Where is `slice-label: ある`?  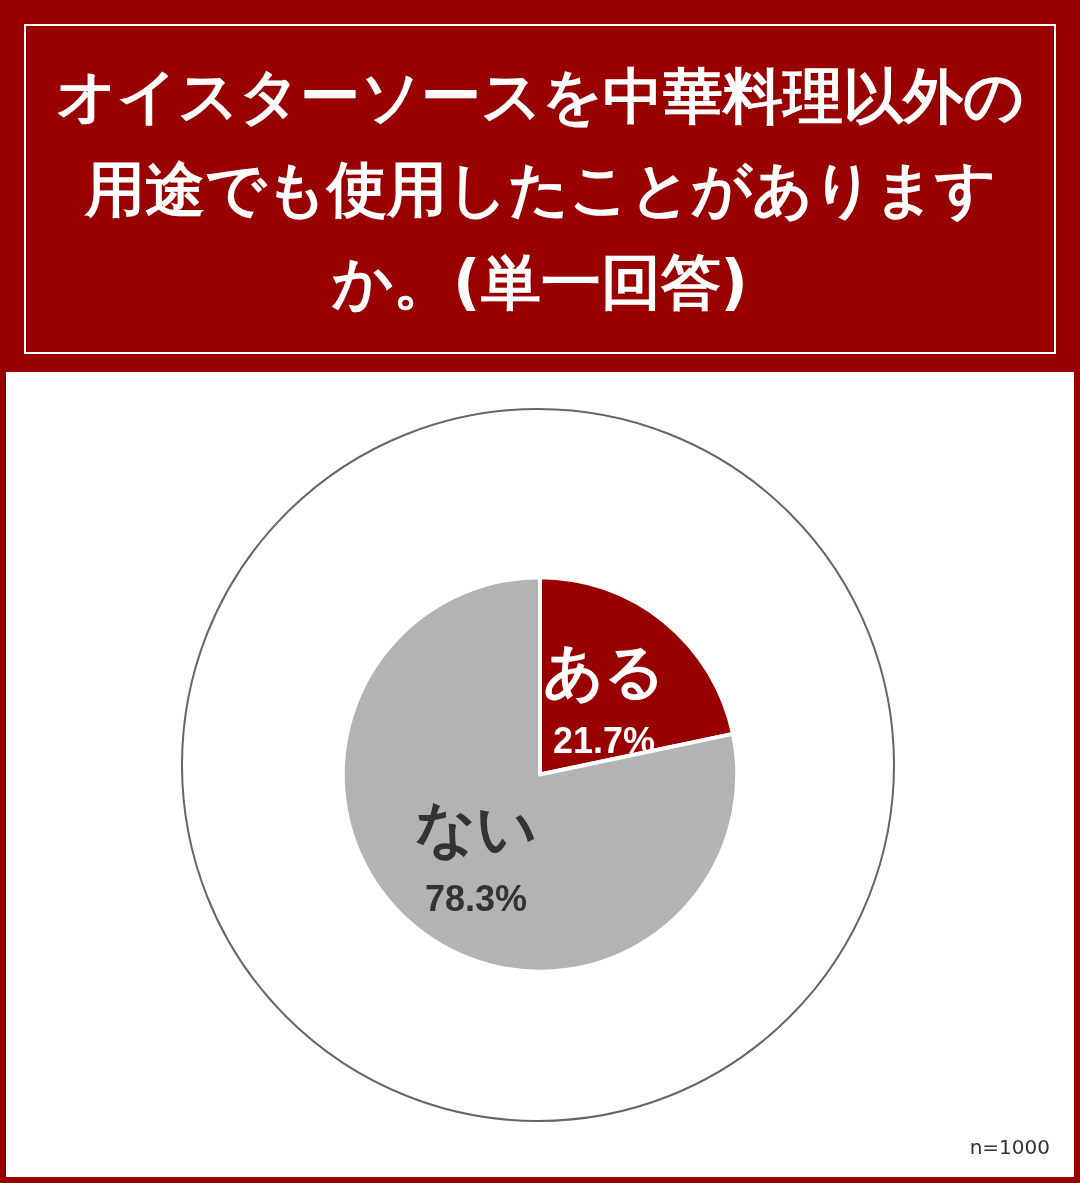
slice-label: ある is located at coordinates (604, 670).